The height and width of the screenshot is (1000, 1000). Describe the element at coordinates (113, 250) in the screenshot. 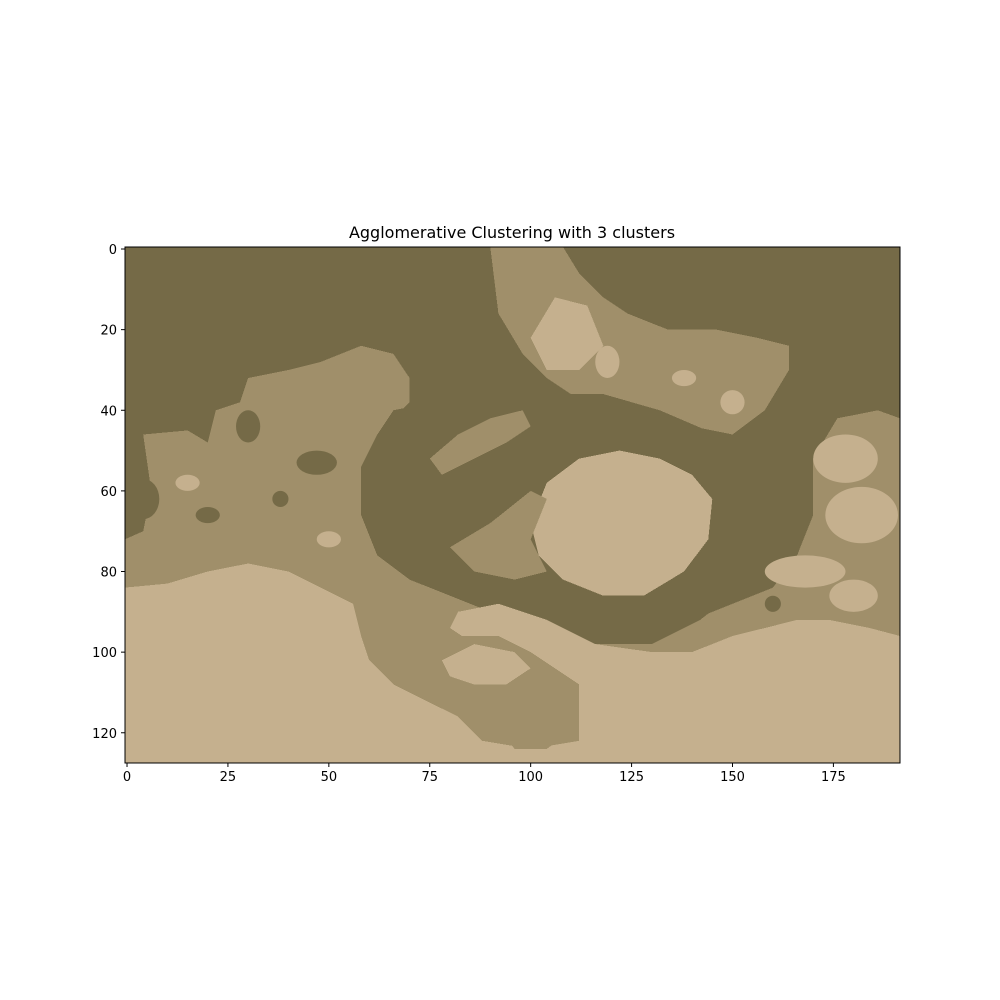

I see `y-tick-label: 0` at that location.